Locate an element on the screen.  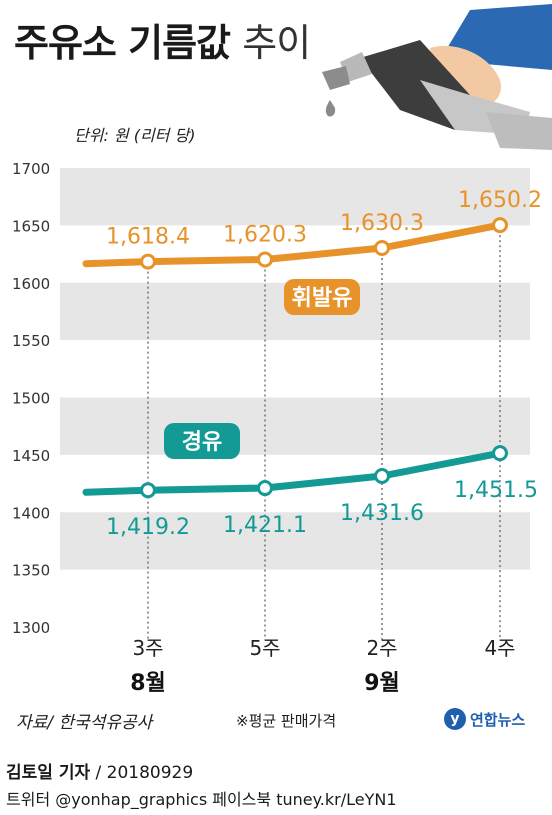
month-label: 8월 is located at coordinates (148, 683).